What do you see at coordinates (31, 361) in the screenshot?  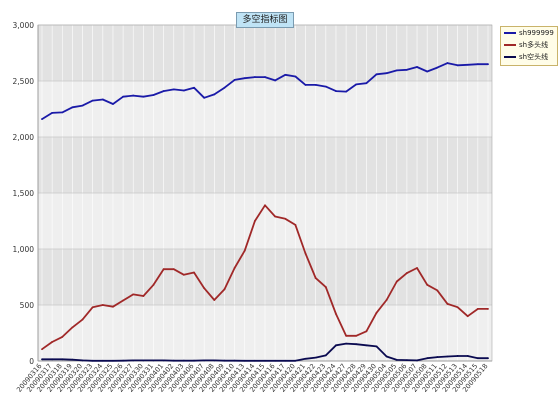 I see `y-tick-label: 0` at bounding box center [31, 361].